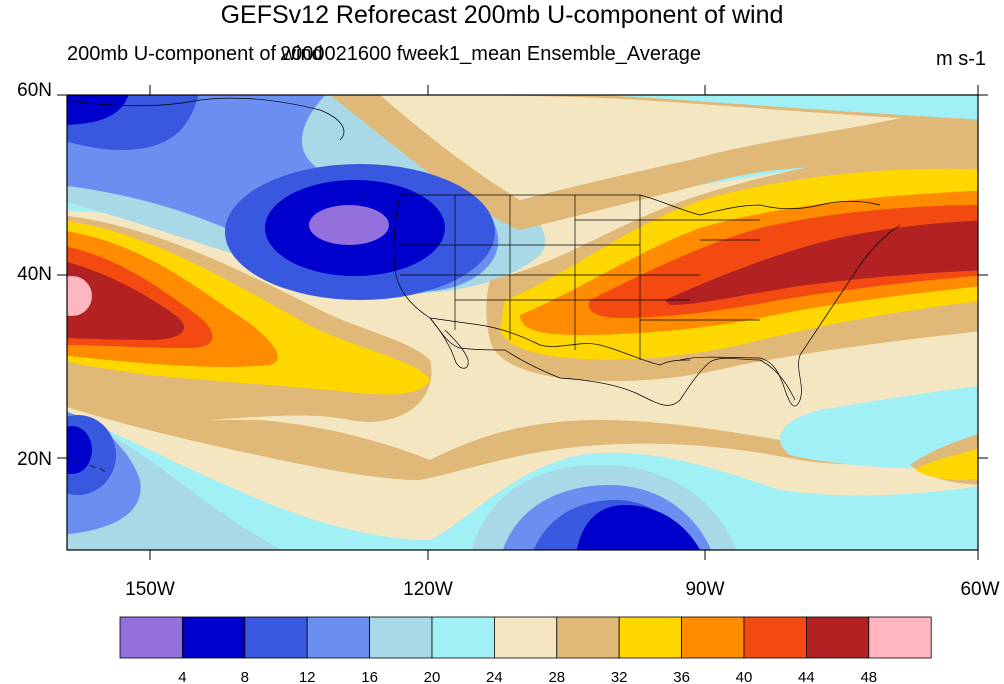  Describe the element at coordinates (494, 676) in the screenshot. I see `colorbar-label: 24` at that location.